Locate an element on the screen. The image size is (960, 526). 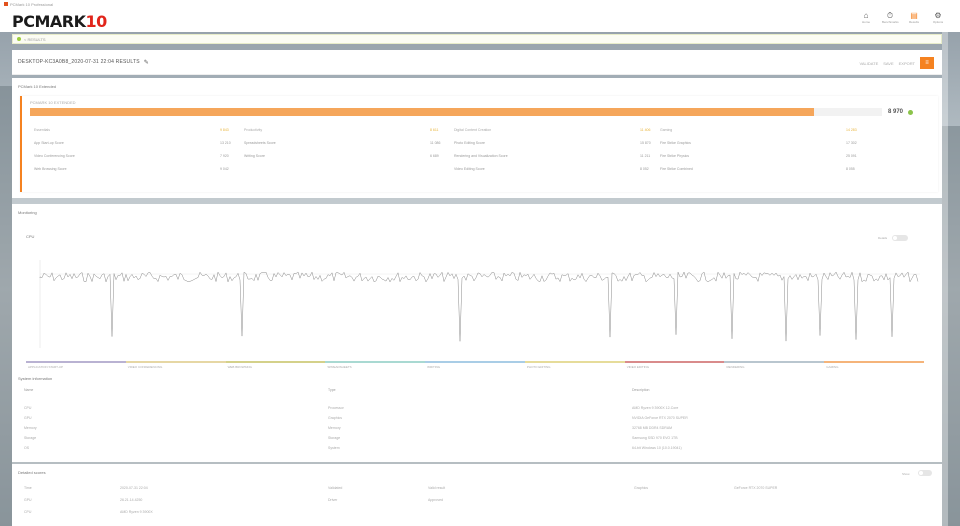
phase-segment: APPLICATION START-UP is located at coordinates (76, 367).